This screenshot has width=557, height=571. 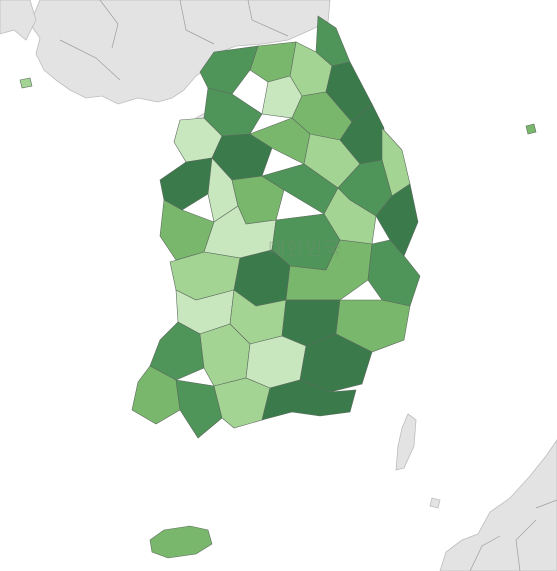 What do you see at coordinates (181, 542) in the screenshot?
I see `region-jeju` at bounding box center [181, 542].